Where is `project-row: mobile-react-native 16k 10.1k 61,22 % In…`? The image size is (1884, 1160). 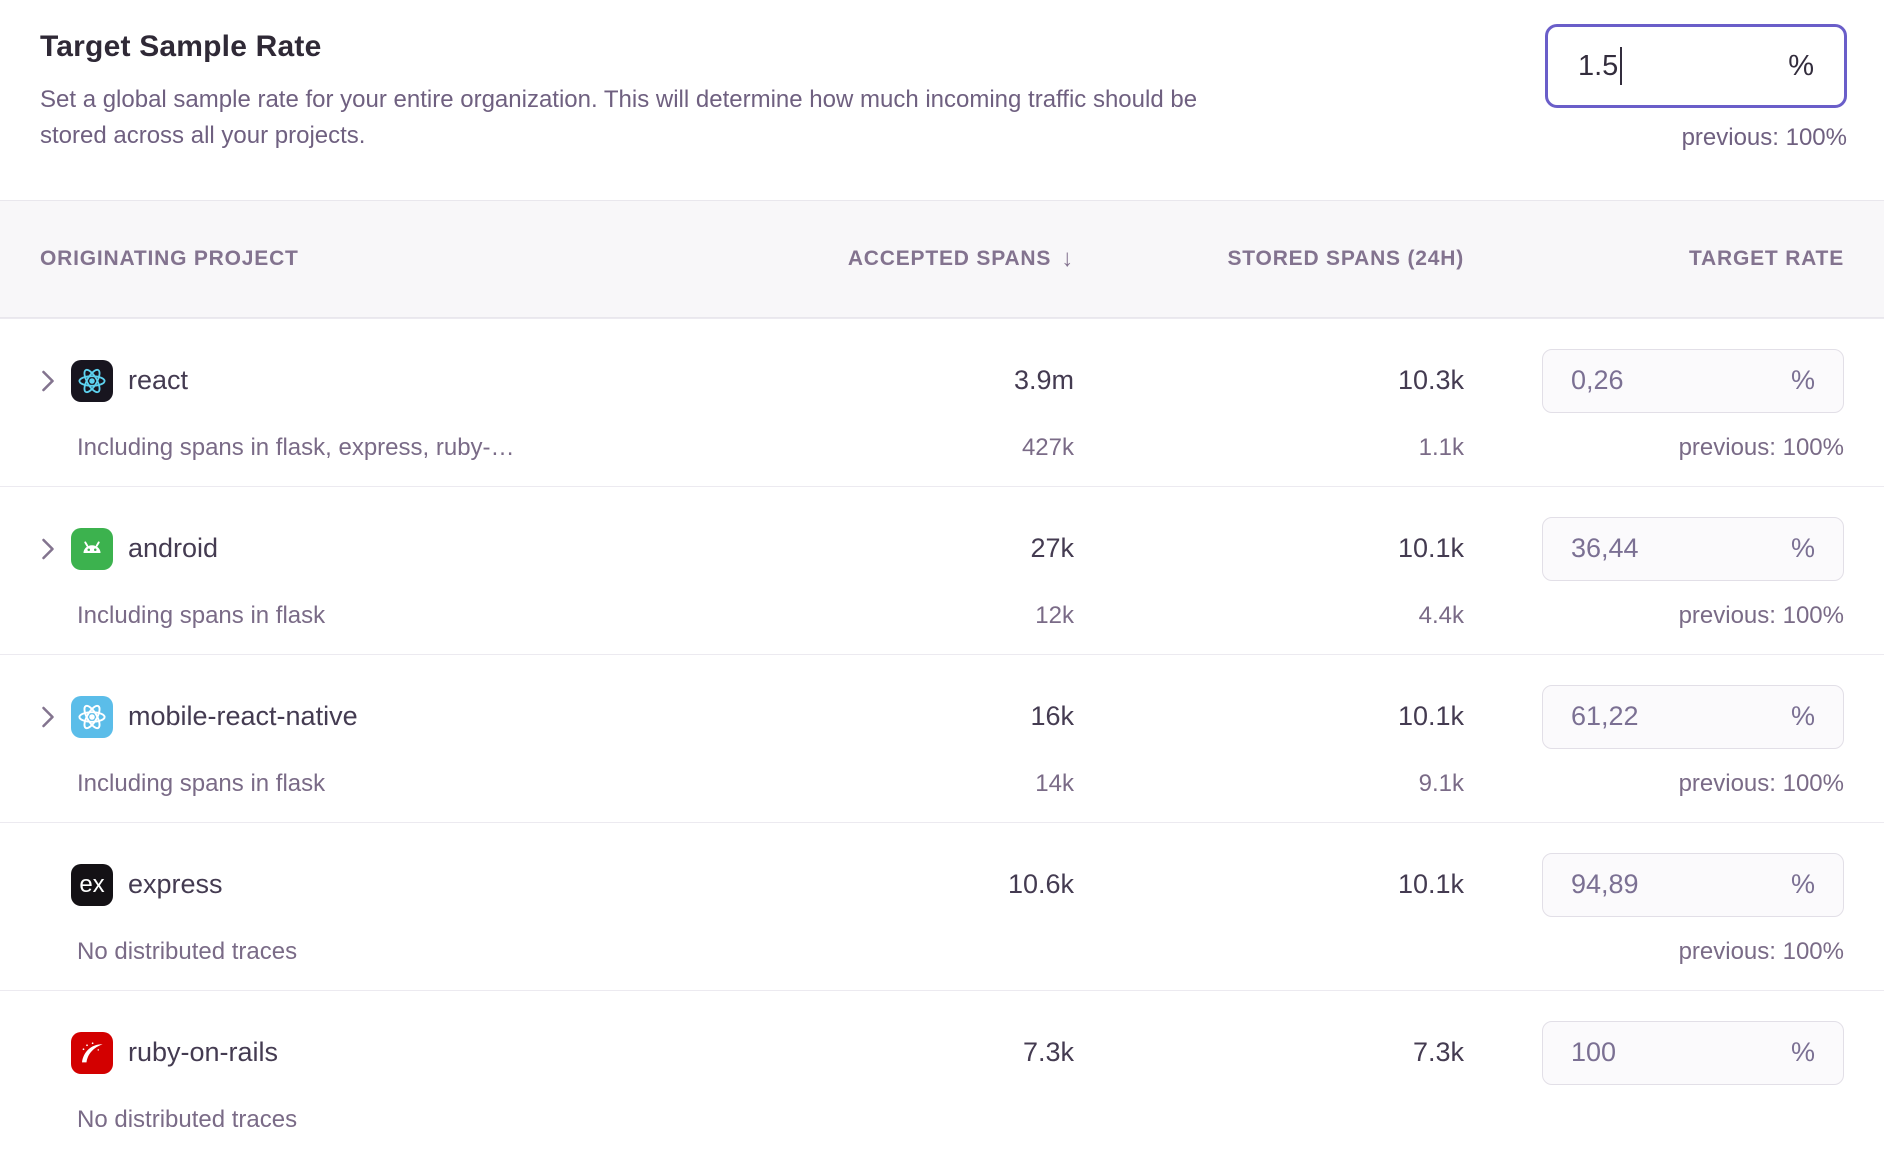
project-row: mobile-react-native 16k 10.1k 61,22 % In… is located at coordinates (942, 738).